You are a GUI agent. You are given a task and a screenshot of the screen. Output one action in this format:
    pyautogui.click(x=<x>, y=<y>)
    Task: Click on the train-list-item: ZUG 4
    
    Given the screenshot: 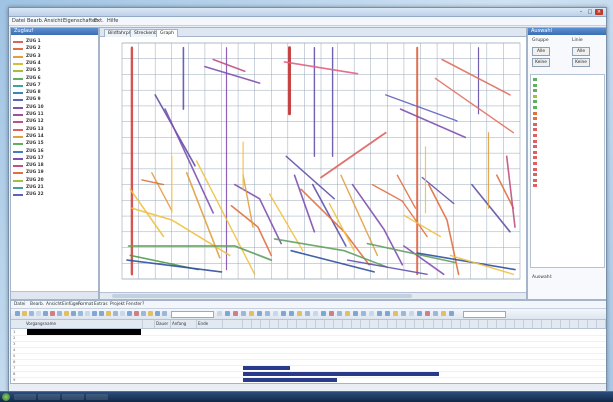 What is the action you would take?
    pyautogui.click(x=55, y=63)
    